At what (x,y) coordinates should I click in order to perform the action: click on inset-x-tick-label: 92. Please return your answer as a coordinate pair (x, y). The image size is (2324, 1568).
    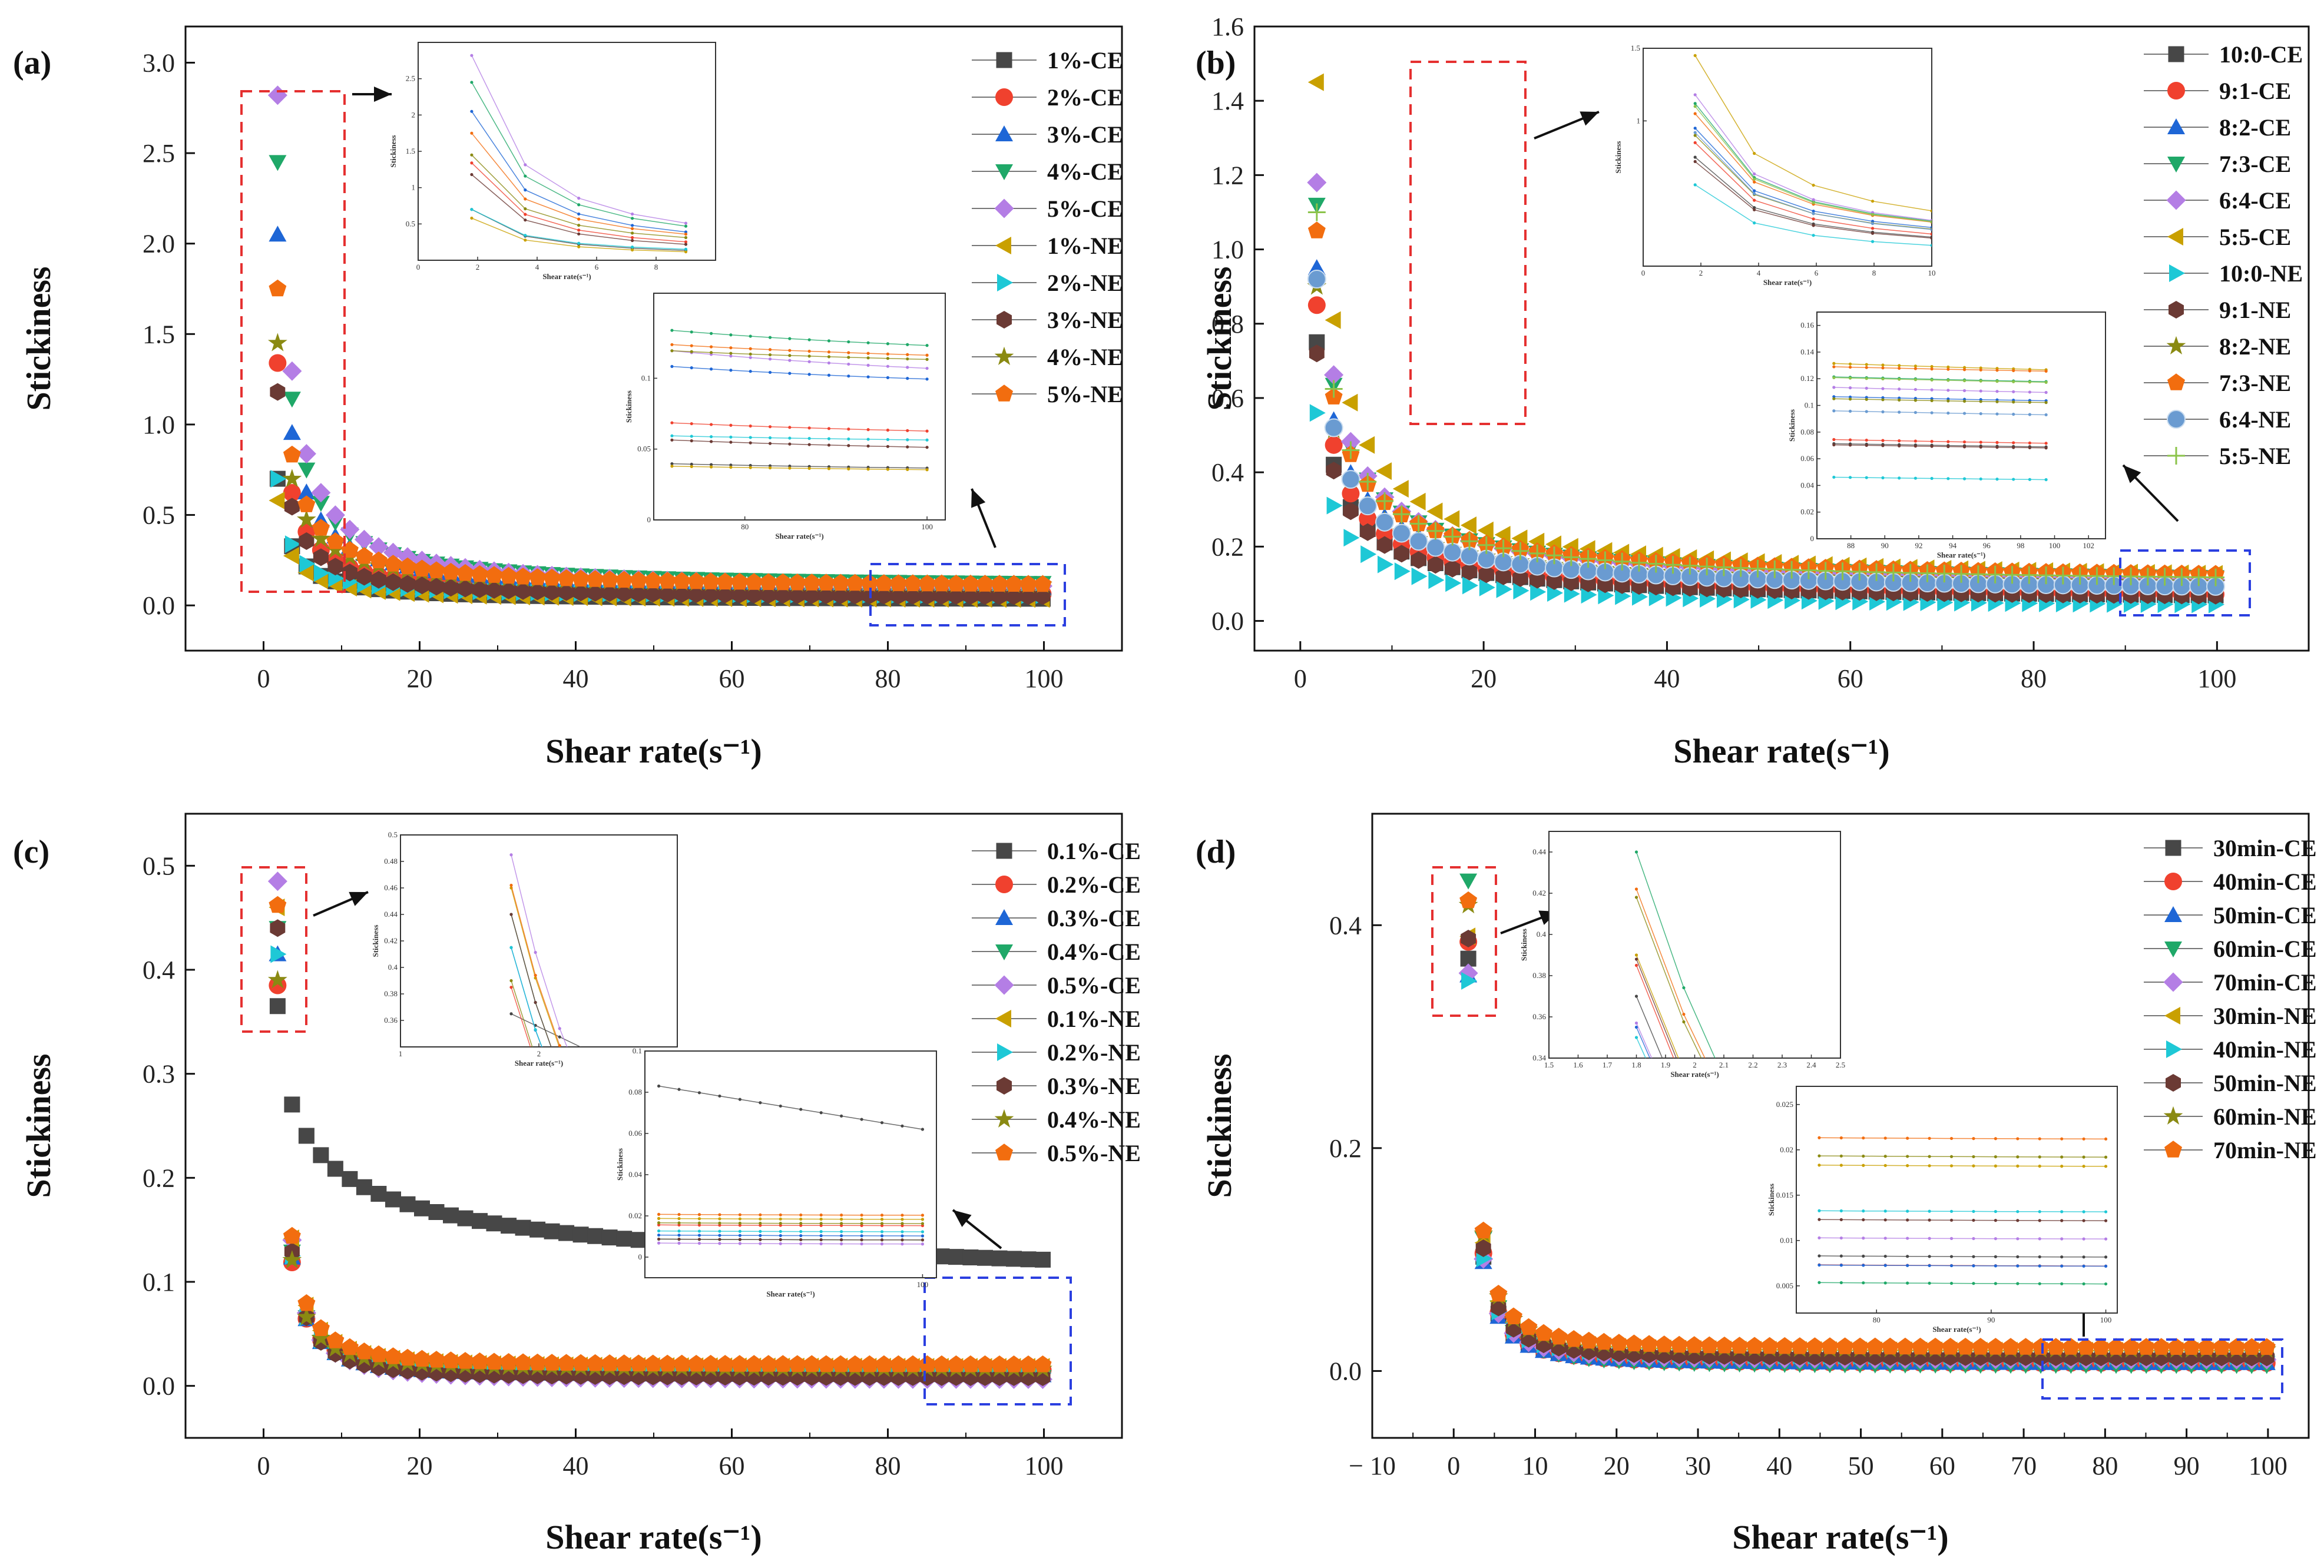
    Looking at the image, I should click on (1918, 546).